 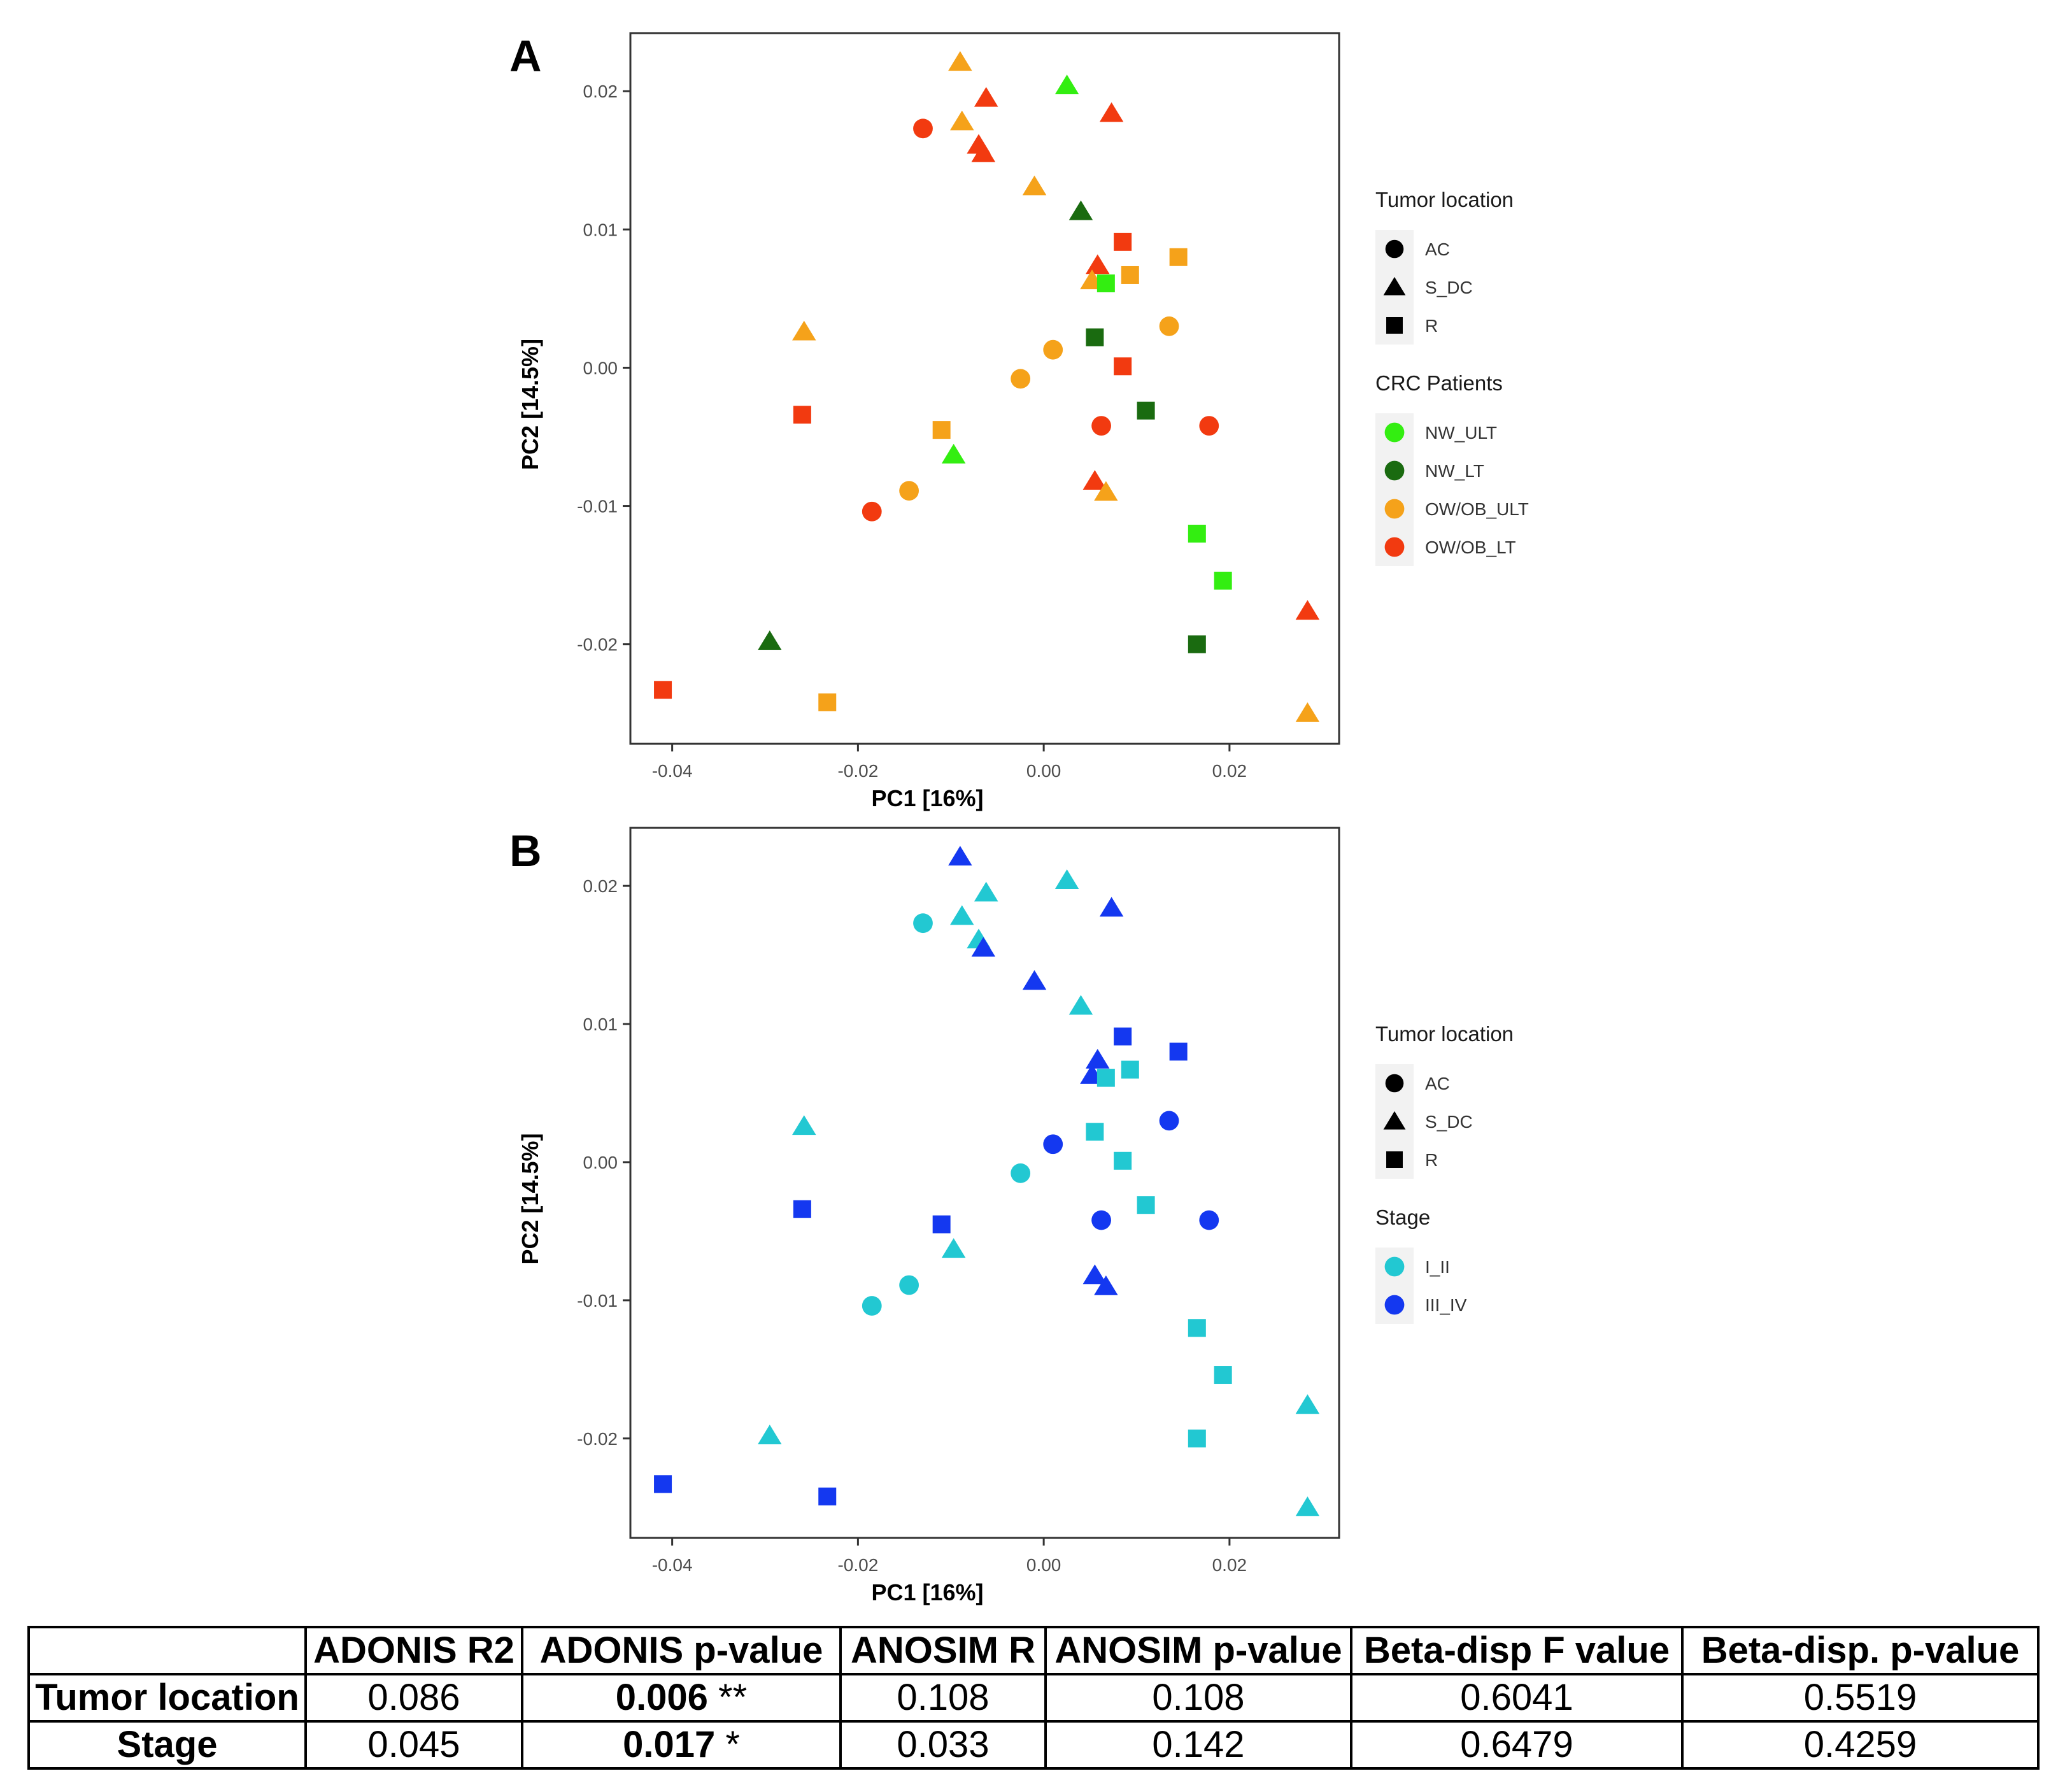 I want to click on adonis-r2-cell: 0.045, so click(x=413, y=1745).